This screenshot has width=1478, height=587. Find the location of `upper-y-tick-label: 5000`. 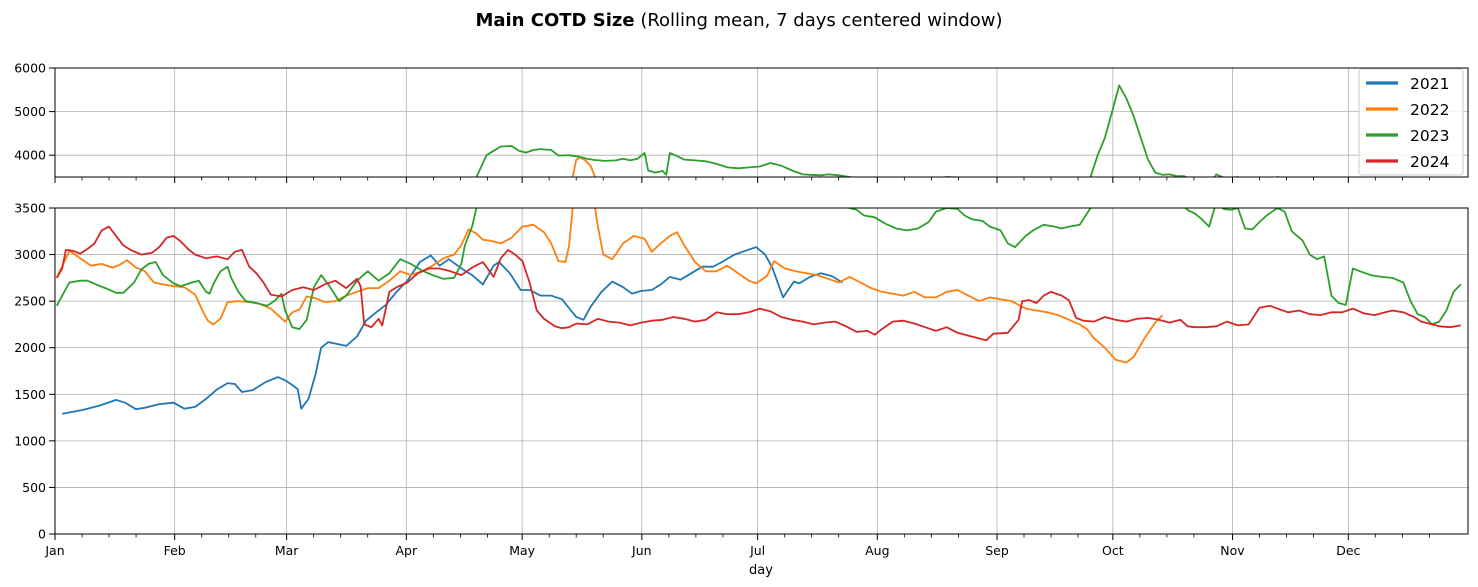

upper-y-tick-label: 5000 is located at coordinates (30, 111).